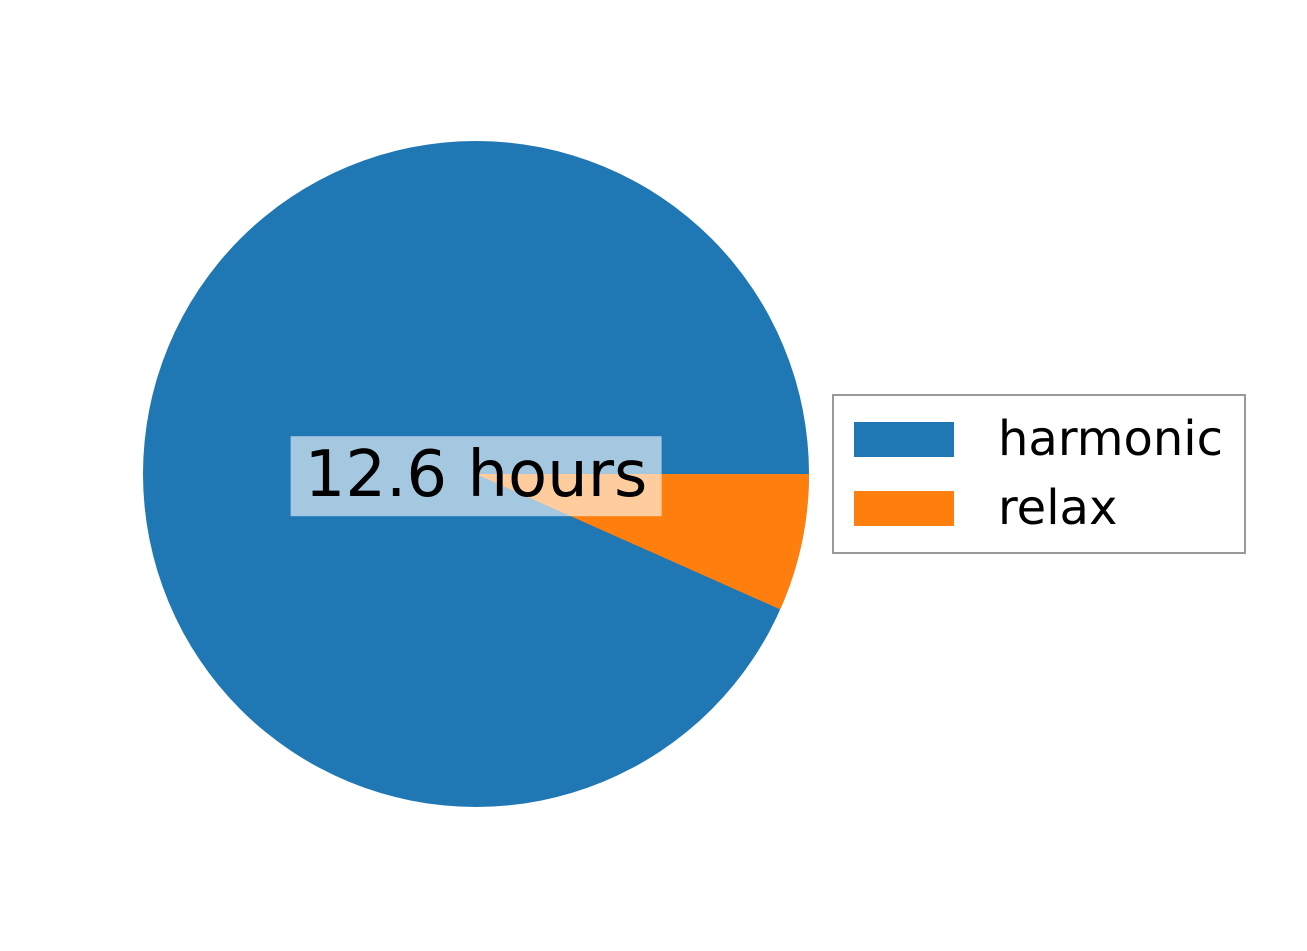 This screenshot has height=951, width=1307. Describe the element at coordinates (1058, 508) in the screenshot. I see `legend-label-relax: relax` at that location.